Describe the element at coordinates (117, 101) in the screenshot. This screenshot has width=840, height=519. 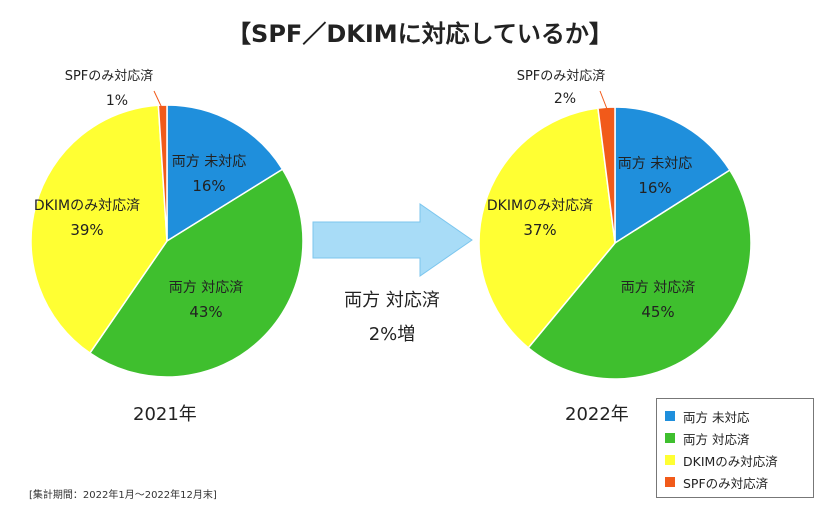
I see `slice-percent-label: 1%` at that location.